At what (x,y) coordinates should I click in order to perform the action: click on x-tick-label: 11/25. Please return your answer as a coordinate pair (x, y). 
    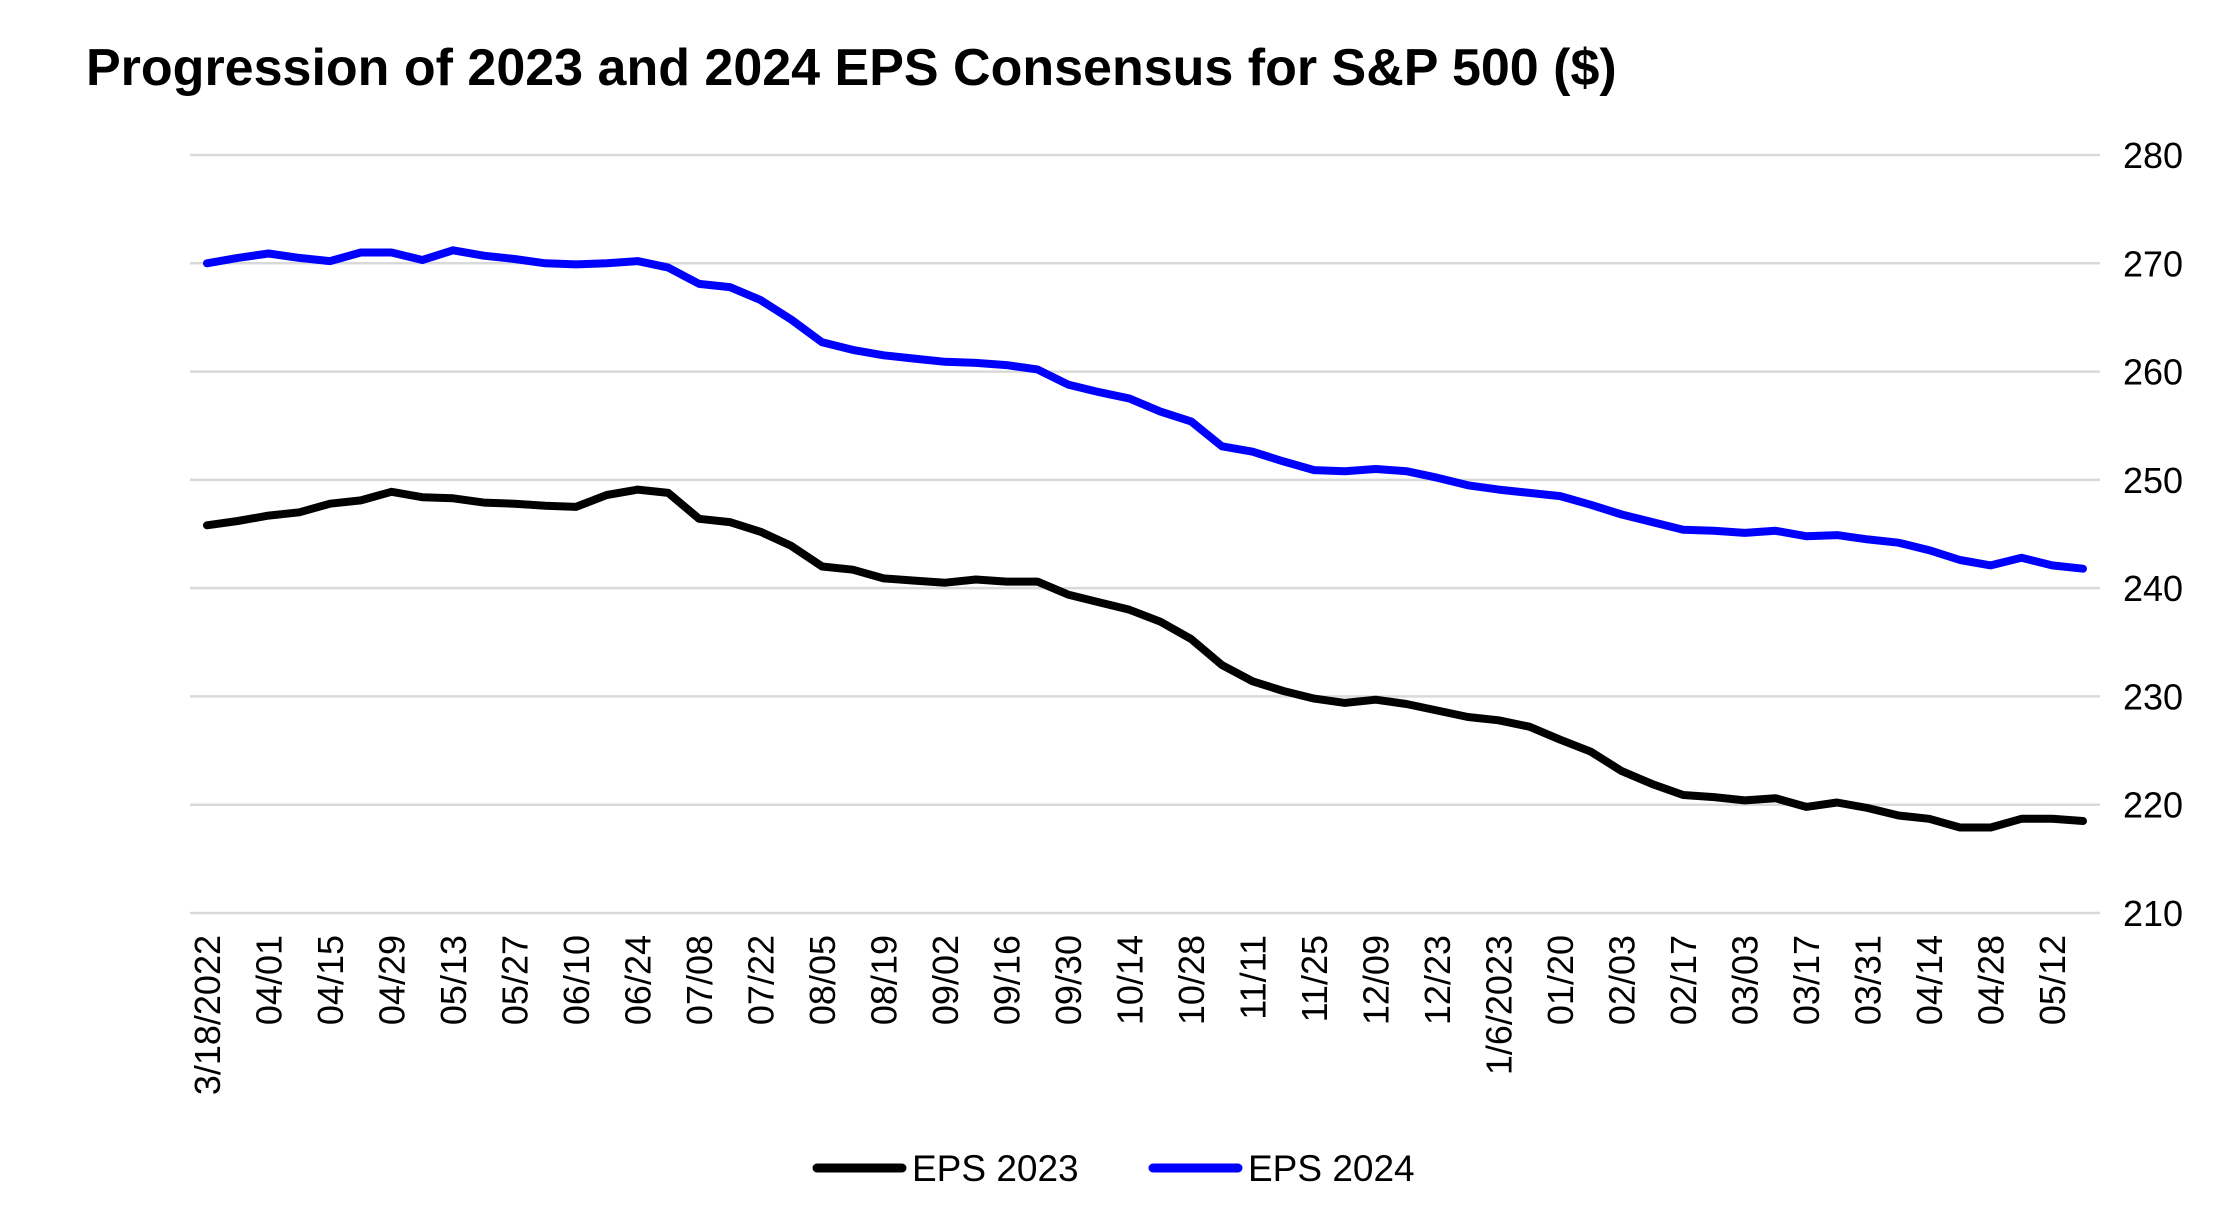
    Looking at the image, I should click on (1314, 978).